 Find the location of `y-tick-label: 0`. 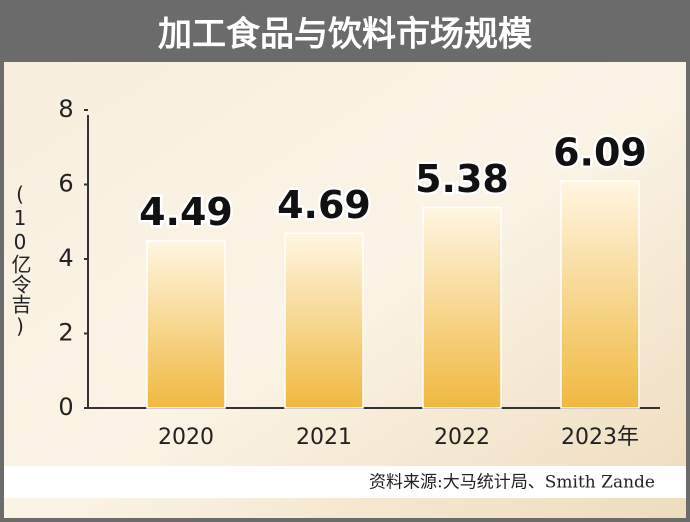

y-tick-label: 0 is located at coordinates (65, 407).